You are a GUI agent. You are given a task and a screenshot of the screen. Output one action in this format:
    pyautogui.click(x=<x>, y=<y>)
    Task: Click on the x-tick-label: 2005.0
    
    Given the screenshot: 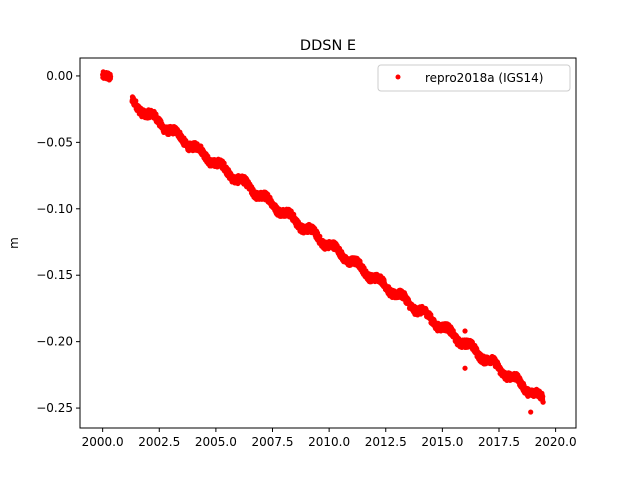 What is the action you would take?
    pyautogui.click(x=216, y=442)
    